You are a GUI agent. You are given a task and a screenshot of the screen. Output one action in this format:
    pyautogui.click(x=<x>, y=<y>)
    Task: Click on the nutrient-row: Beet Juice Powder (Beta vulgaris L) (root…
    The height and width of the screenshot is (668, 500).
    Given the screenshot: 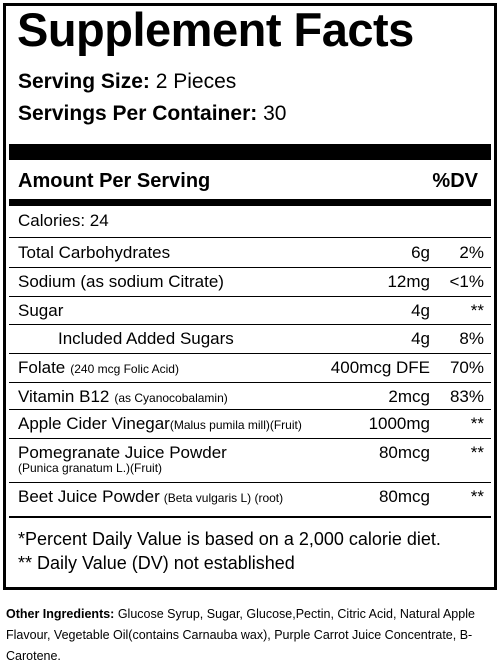 What is the action you would take?
    pyautogui.click(x=253, y=497)
    